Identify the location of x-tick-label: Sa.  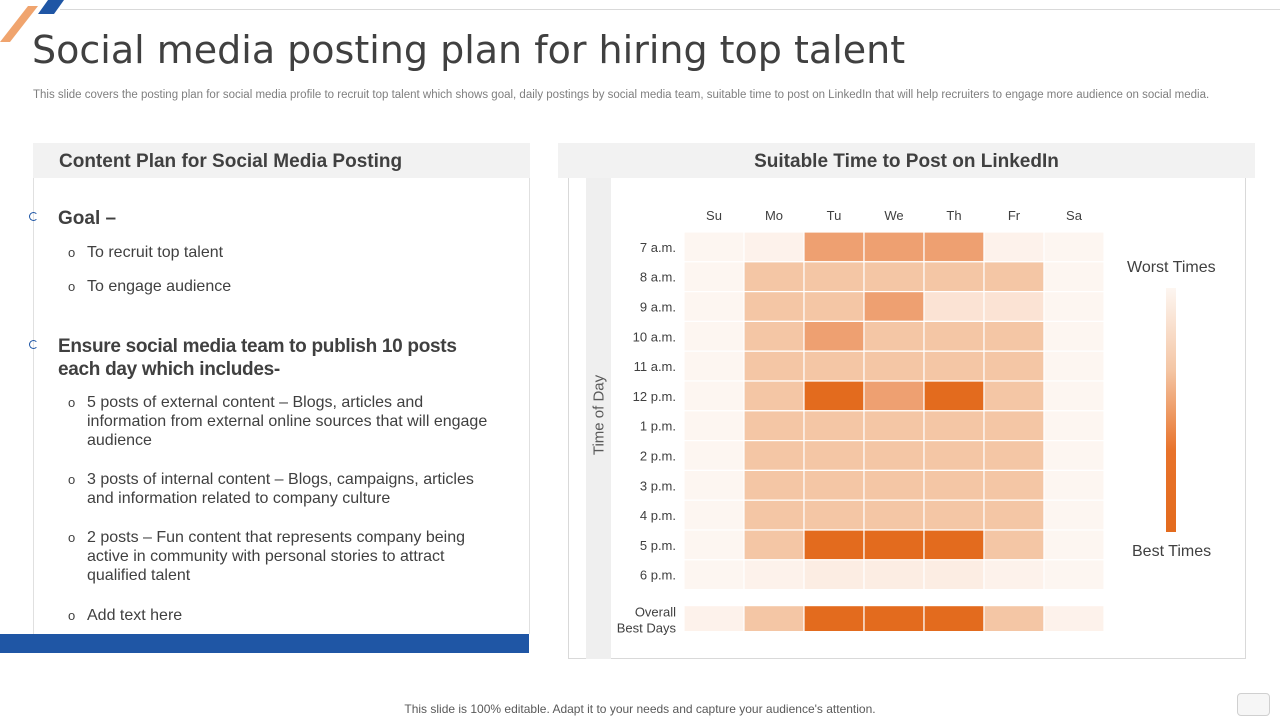
(1074, 215).